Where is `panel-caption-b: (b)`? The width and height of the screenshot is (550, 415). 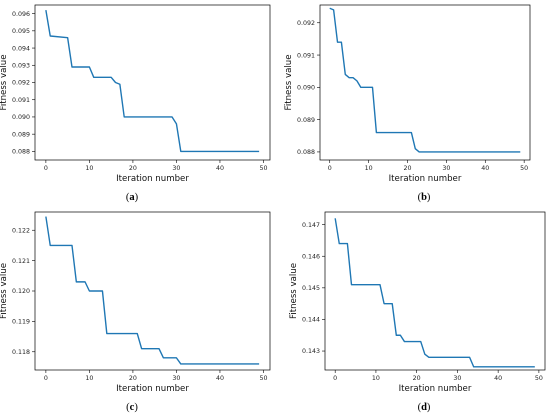
panel-caption-b: (b) is located at coordinates (424, 197).